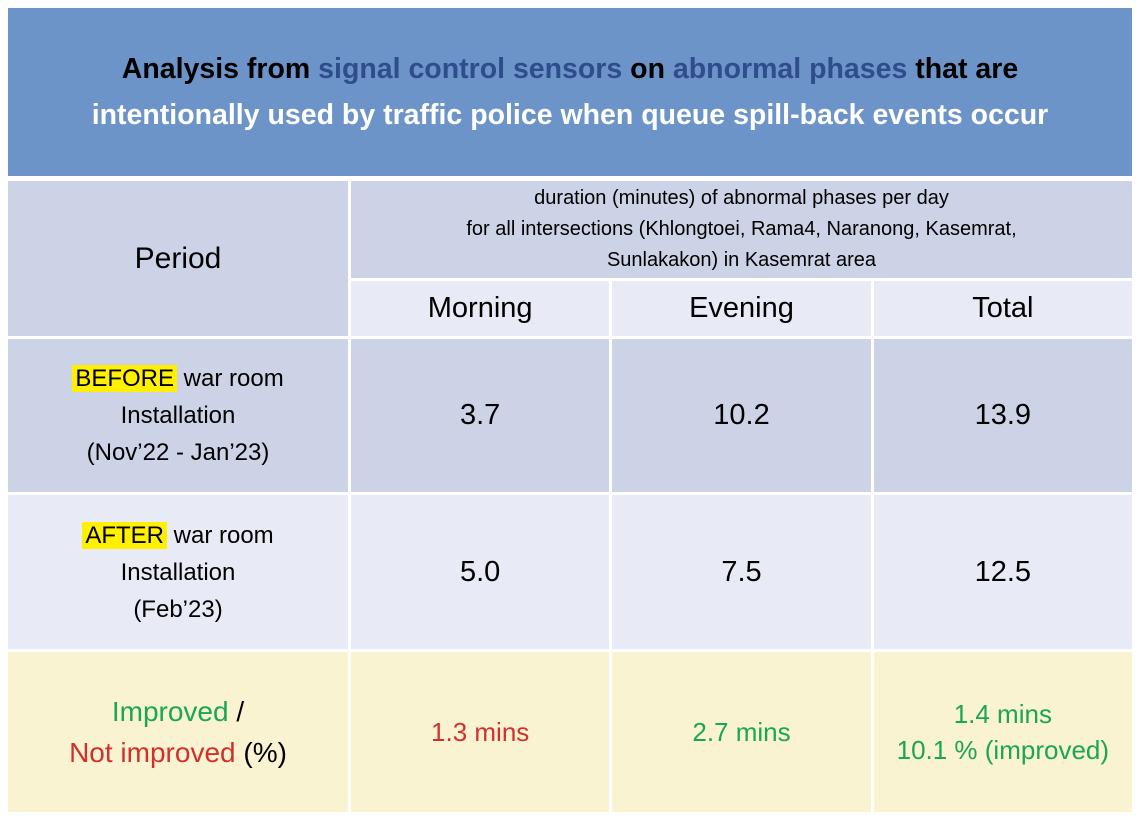  I want to click on before-row-label-line-2: Installation, so click(178, 415).